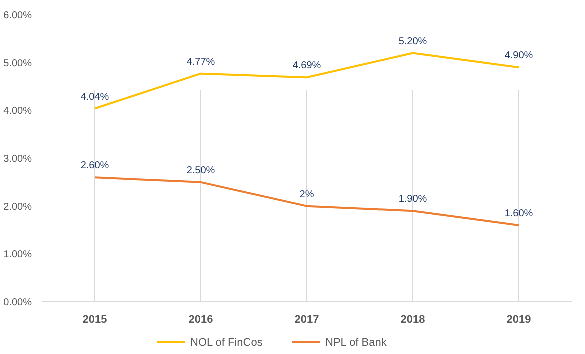 This screenshot has height=354, width=585. I want to click on legend-label: NPL of Bank, so click(357, 343).